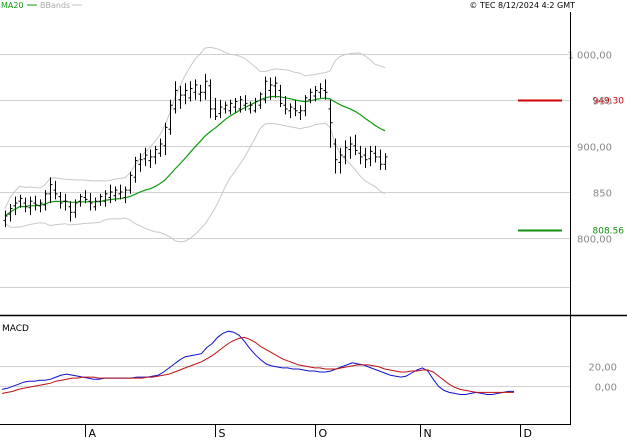  What do you see at coordinates (15, 329) in the screenshot?
I see `macd-title: MACD` at bounding box center [15, 329].